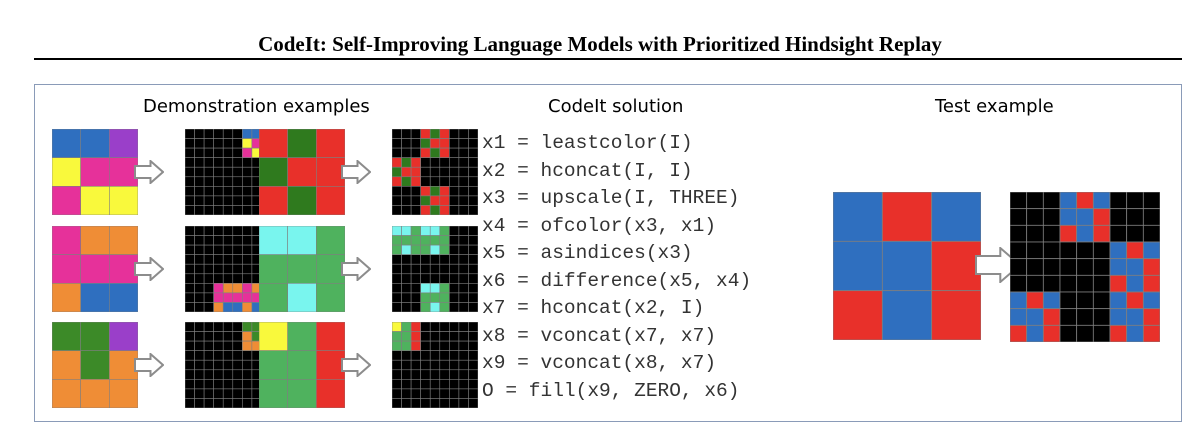 This screenshot has height=443, width=1200. Describe the element at coordinates (599, 335) in the screenshot. I see `code-line-8: x8 = vconcat(x7, x7)` at that location.